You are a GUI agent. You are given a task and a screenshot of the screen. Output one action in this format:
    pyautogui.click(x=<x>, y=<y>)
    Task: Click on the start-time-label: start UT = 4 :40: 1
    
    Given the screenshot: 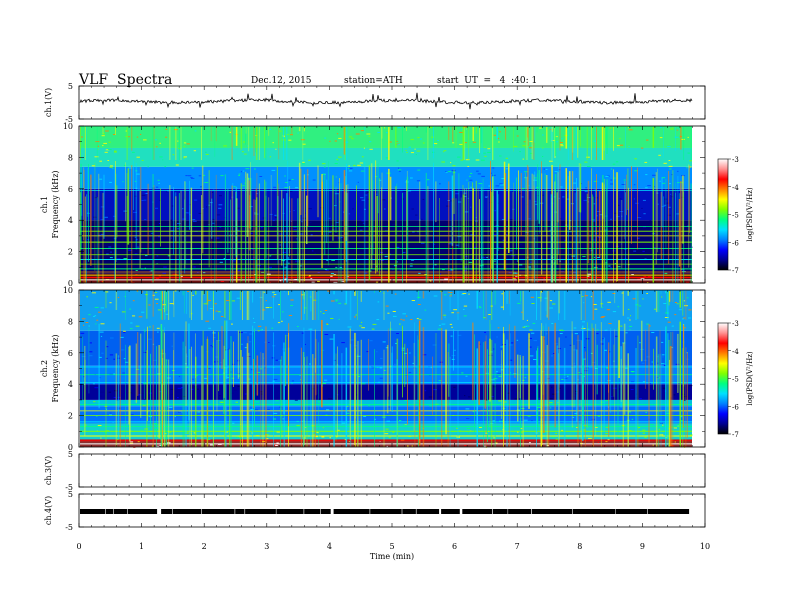 What is the action you would take?
    pyautogui.click(x=487, y=81)
    